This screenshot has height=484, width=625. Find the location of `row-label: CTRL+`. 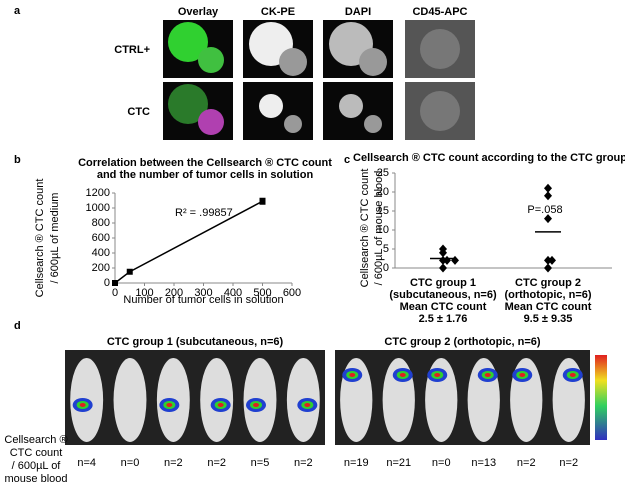

row-label: CTRL+ is located at coordinates (132, 50).